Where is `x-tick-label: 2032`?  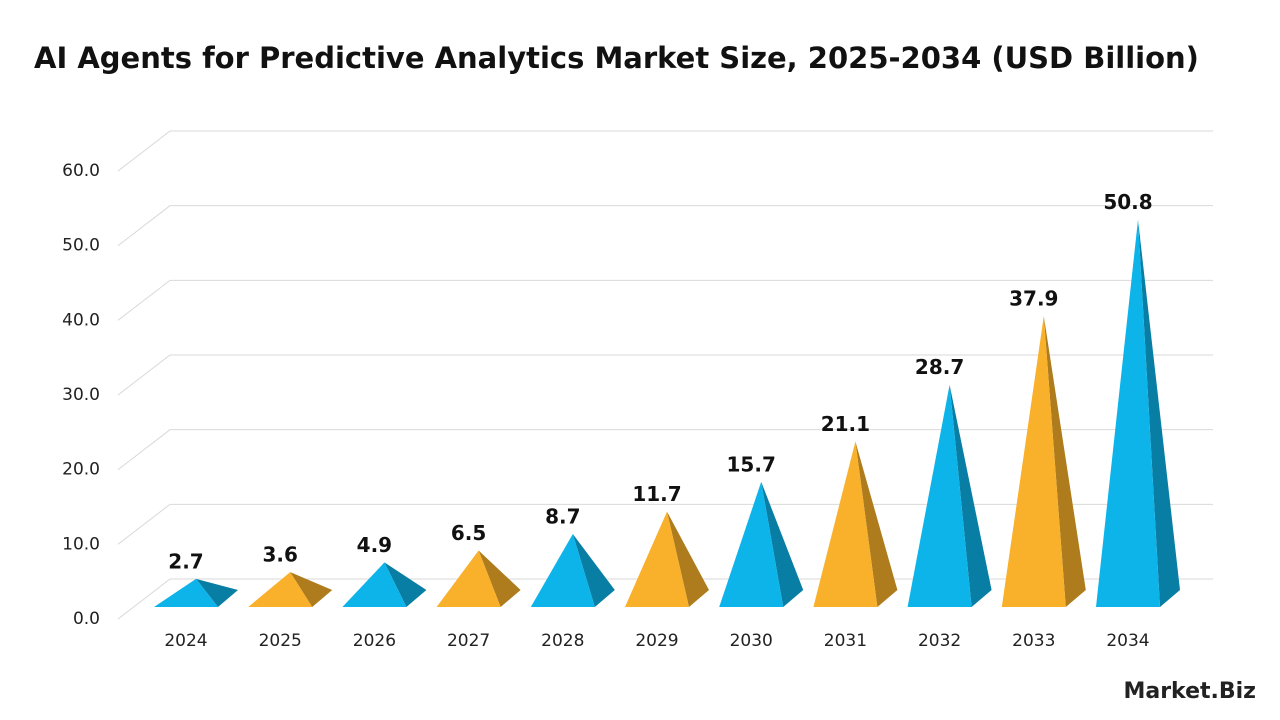 x-tick-label: 2032 is located at coordinates (939, 641).